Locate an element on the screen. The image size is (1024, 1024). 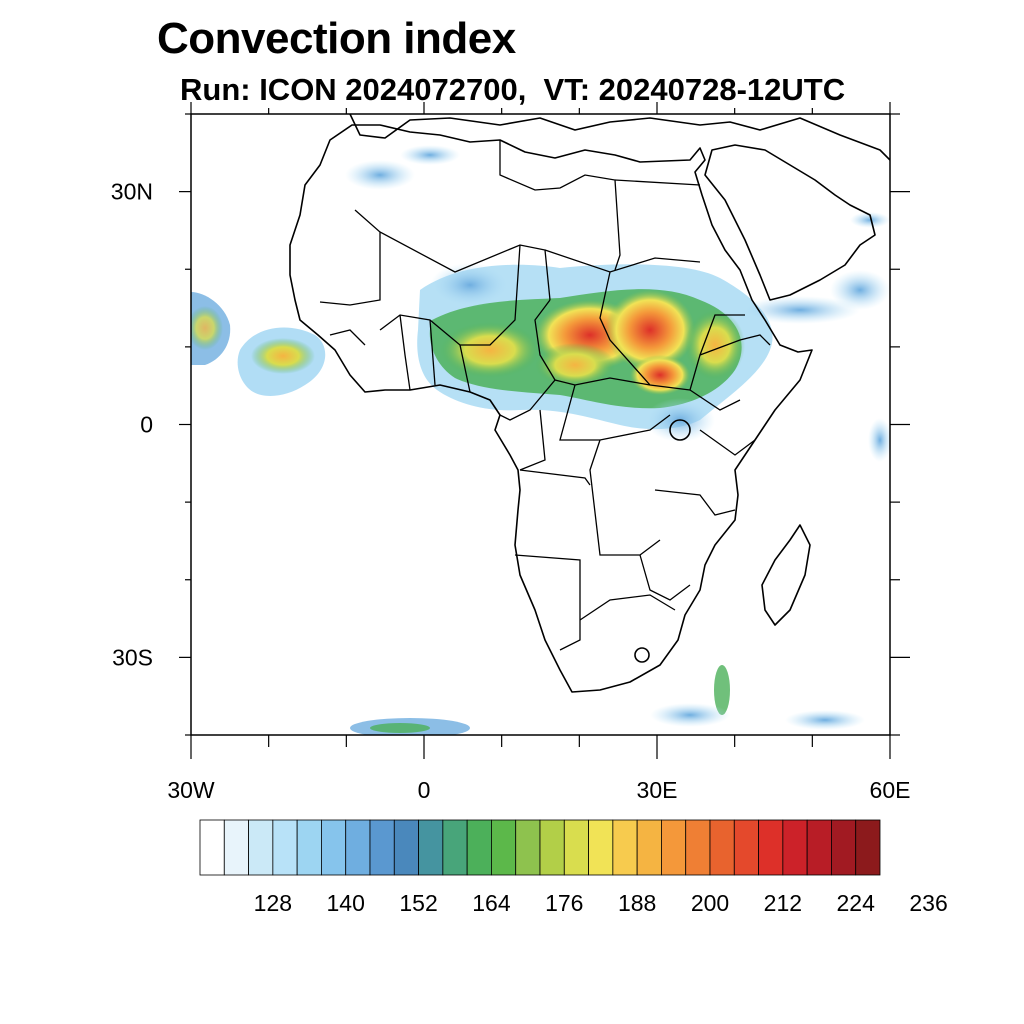
arabia-coastline is located at coordinates (790, 222).